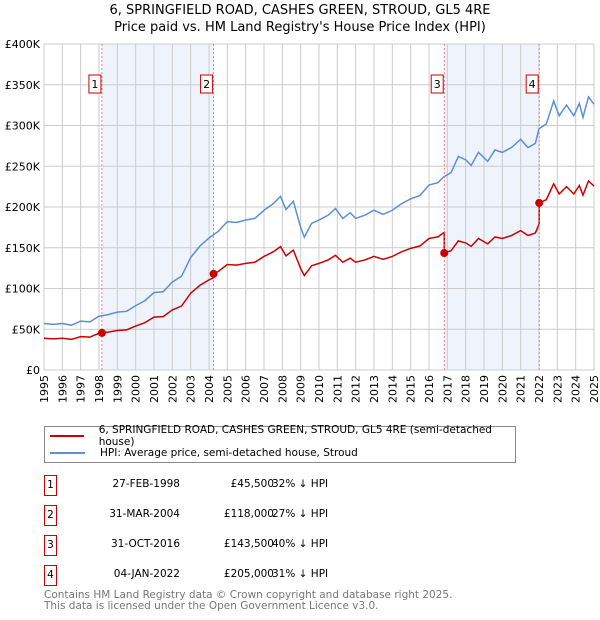 This screenshot has width=600, height=620. I want to click on sale-hpi-diff: 40% ↓ HPI, so click(300, 544).